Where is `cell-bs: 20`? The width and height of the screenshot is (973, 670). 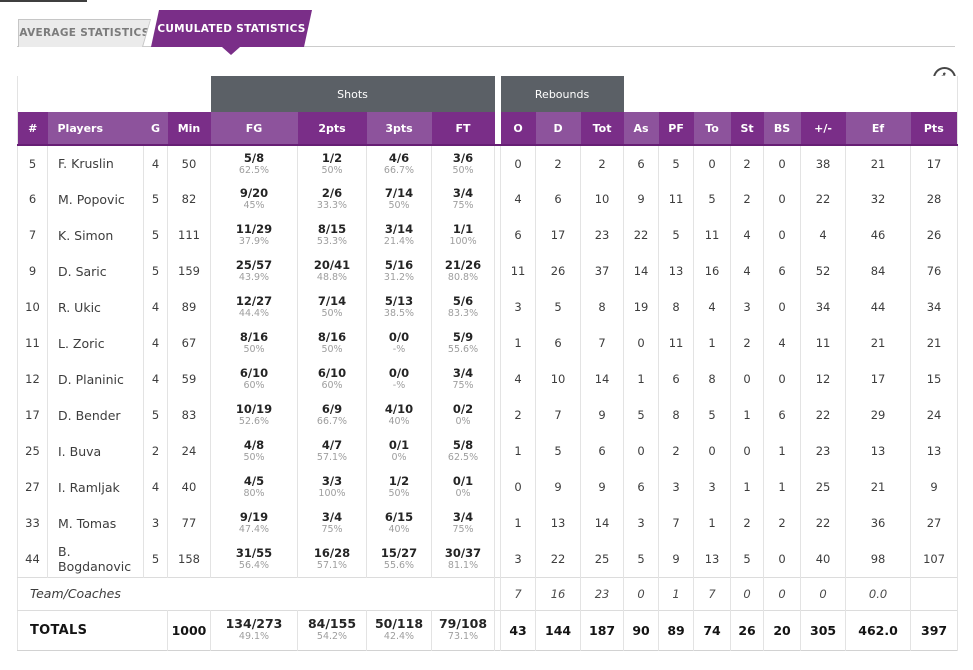 cell-bs: 20 is located at coordinates (782, 629).